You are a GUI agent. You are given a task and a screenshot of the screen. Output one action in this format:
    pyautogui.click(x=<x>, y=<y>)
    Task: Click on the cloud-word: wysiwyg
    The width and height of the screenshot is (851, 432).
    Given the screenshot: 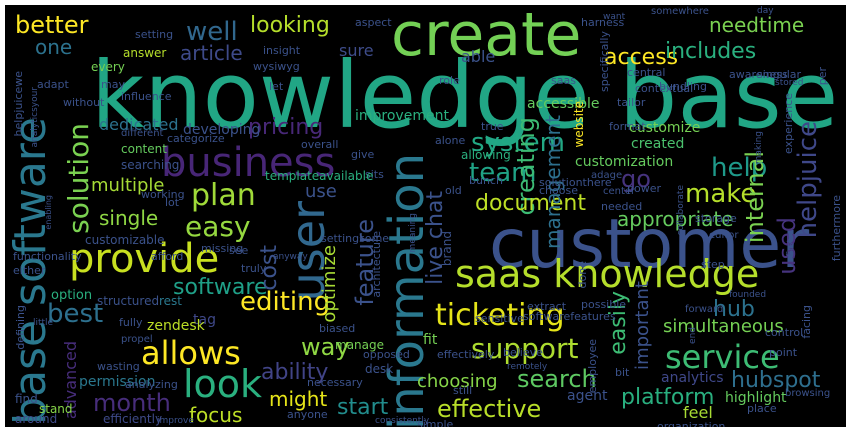 What is the action you would take?
    pyautogui.click(x=276, y=66)
    